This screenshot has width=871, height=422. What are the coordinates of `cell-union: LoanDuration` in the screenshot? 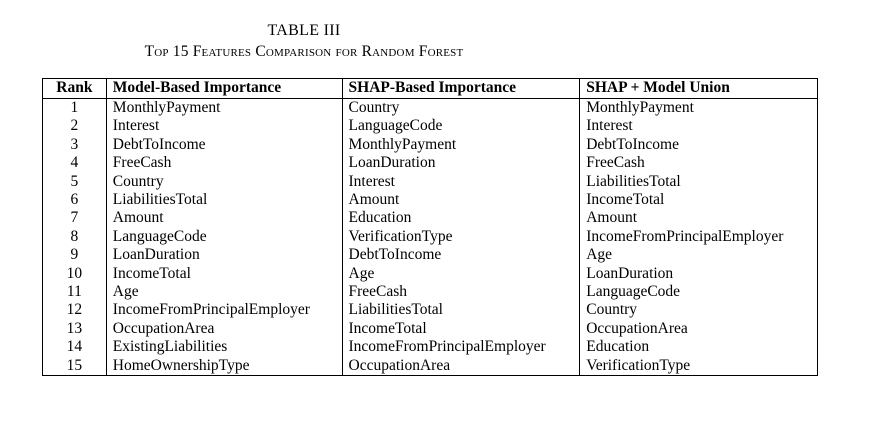 It's located at (698, 274).